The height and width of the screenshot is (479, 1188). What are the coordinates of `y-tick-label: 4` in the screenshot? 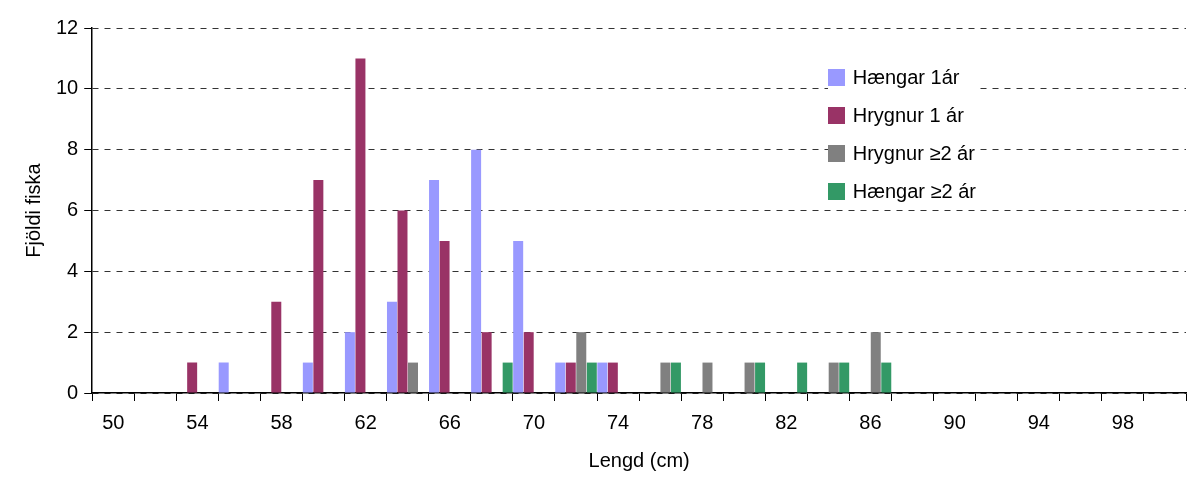 It's located at (73, 269).